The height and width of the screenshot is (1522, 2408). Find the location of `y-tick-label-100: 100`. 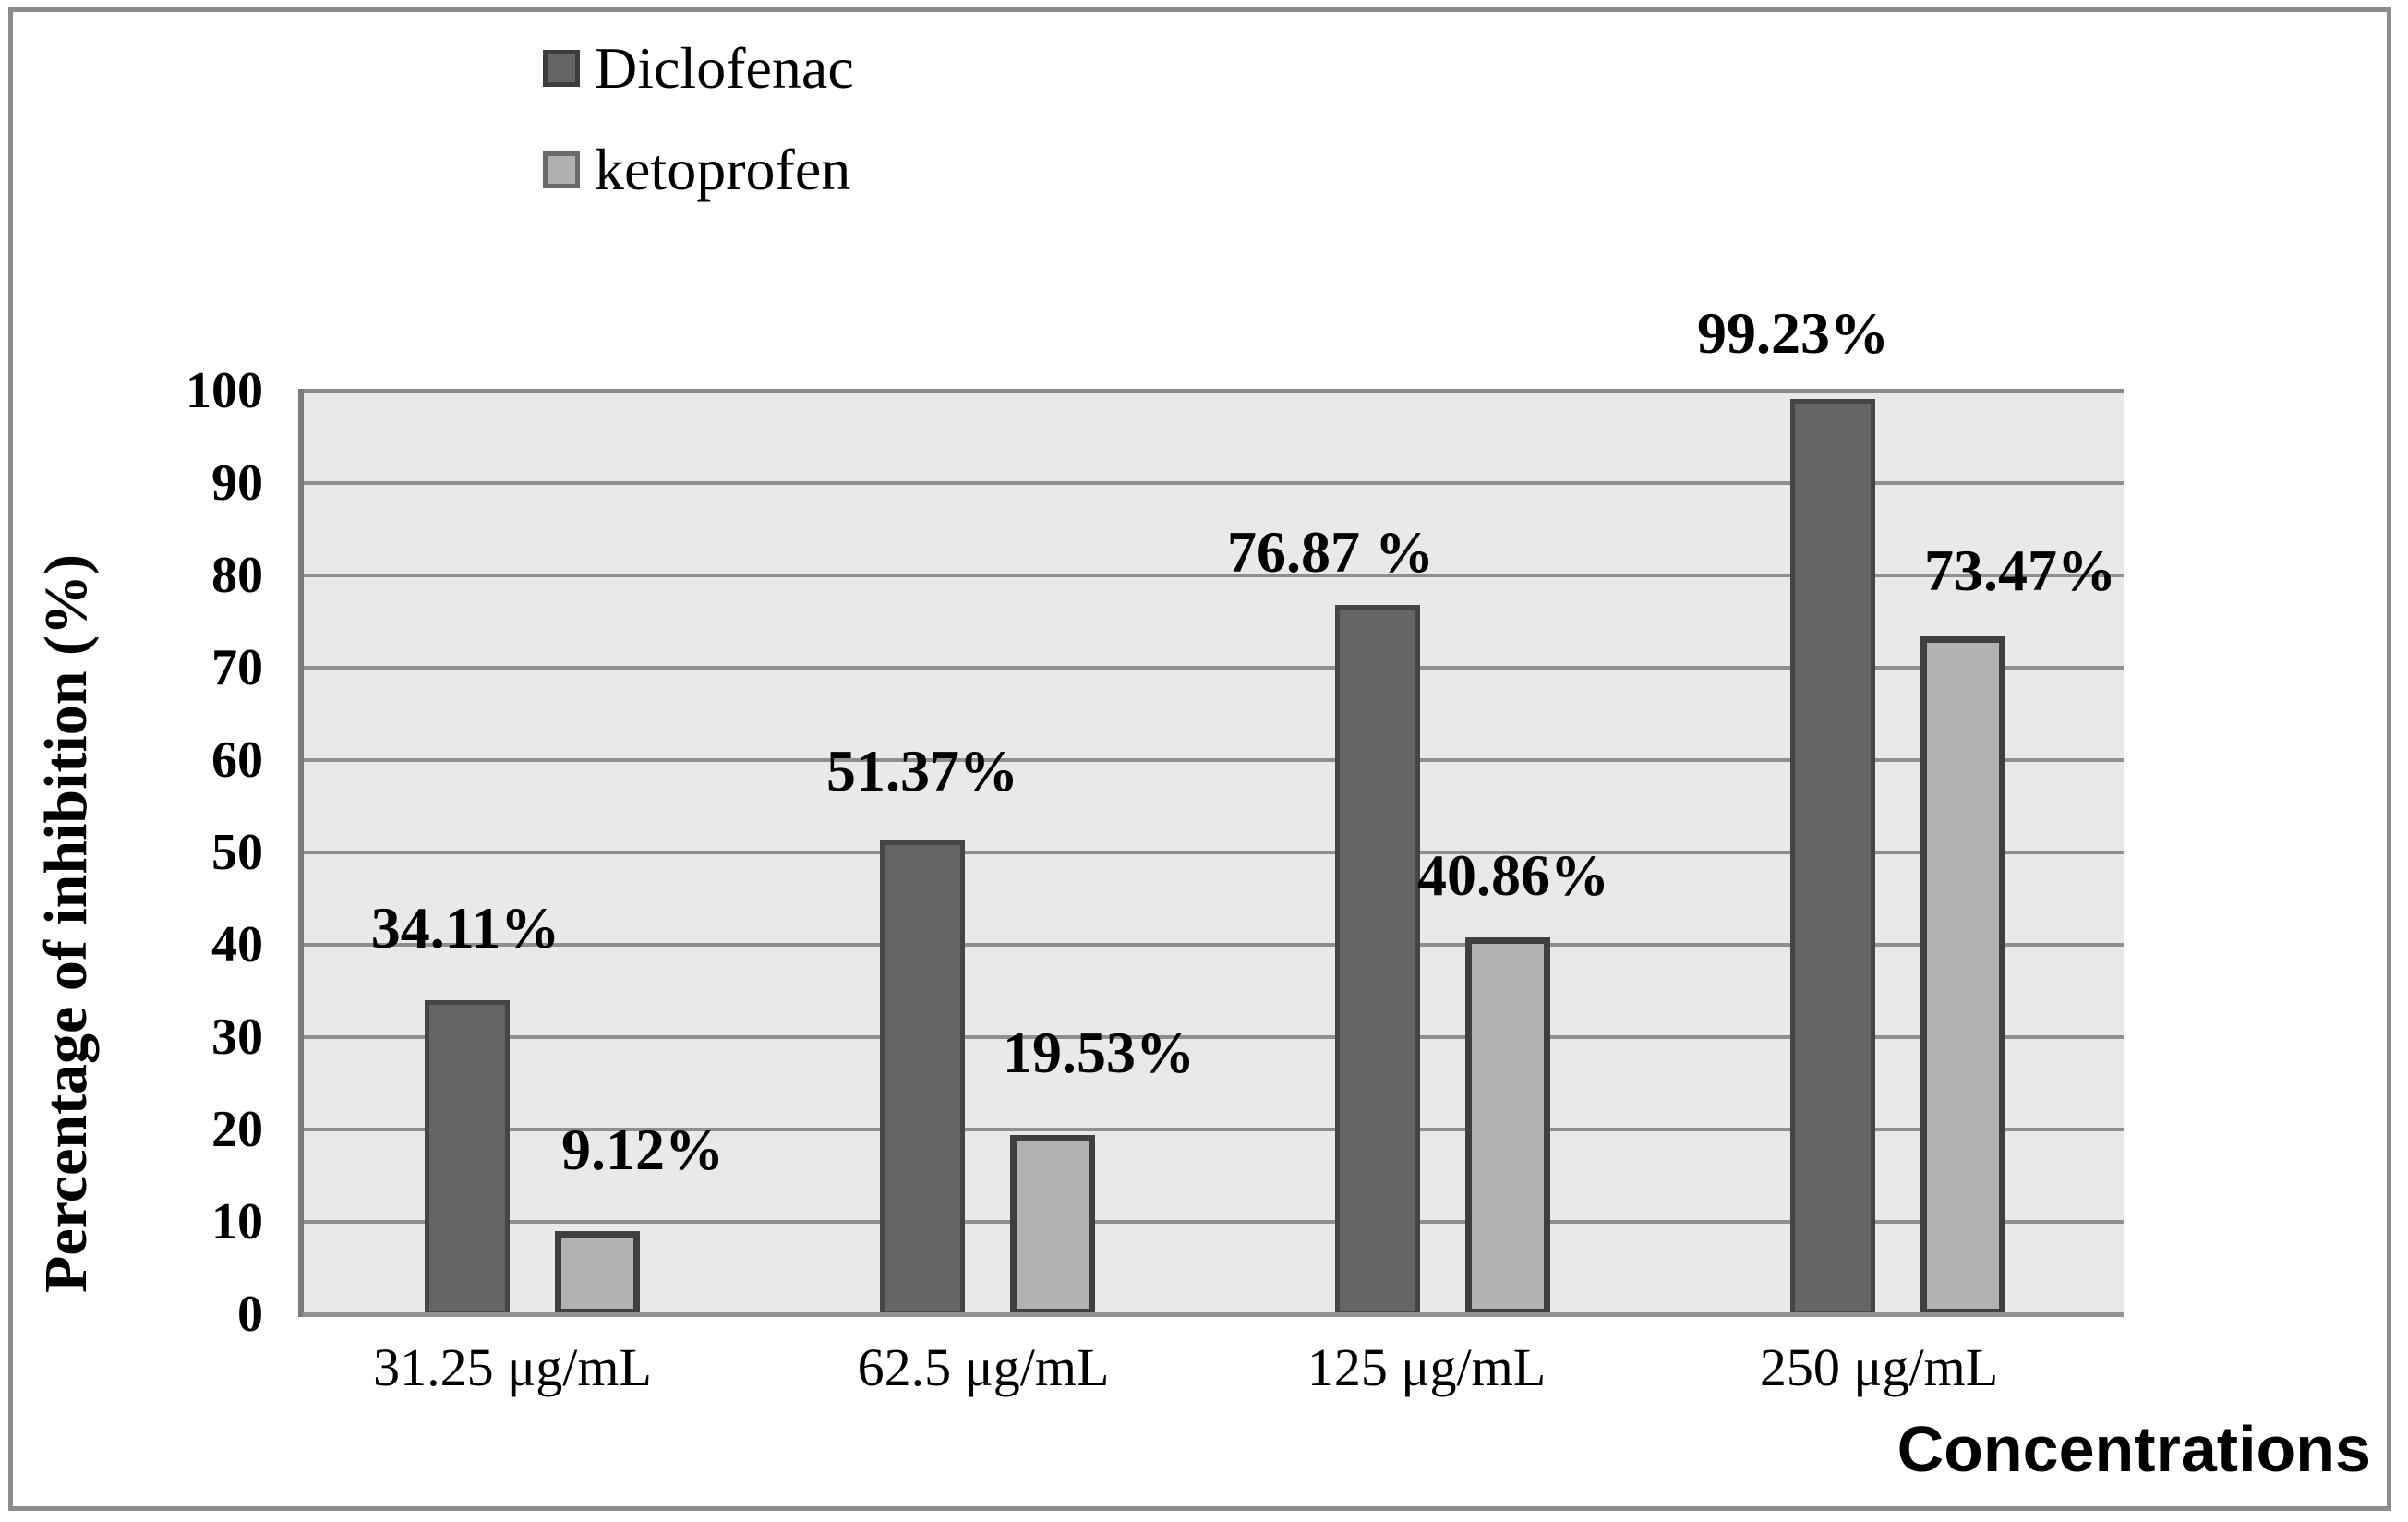

y-tick-label-100: 100 is located at coordinates (224, 391).